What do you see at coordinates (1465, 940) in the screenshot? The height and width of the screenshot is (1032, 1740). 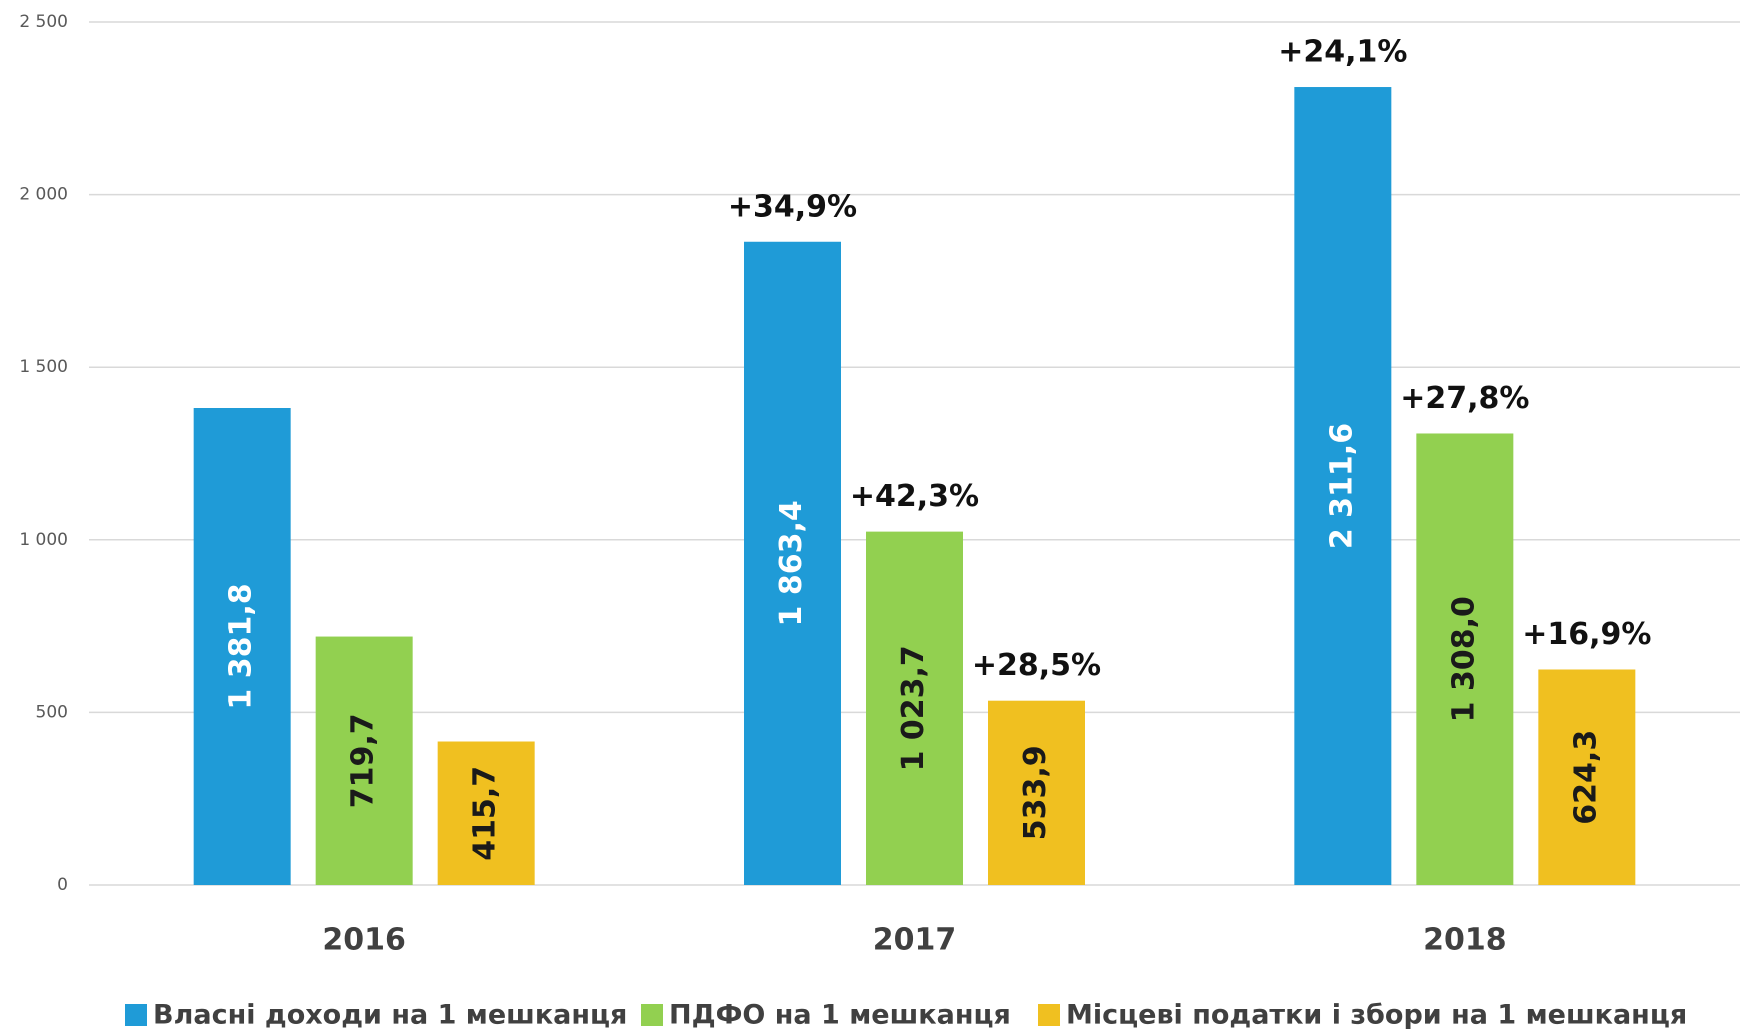 I see `x-tick-label: 2018` at bounding box center [1465, 940].